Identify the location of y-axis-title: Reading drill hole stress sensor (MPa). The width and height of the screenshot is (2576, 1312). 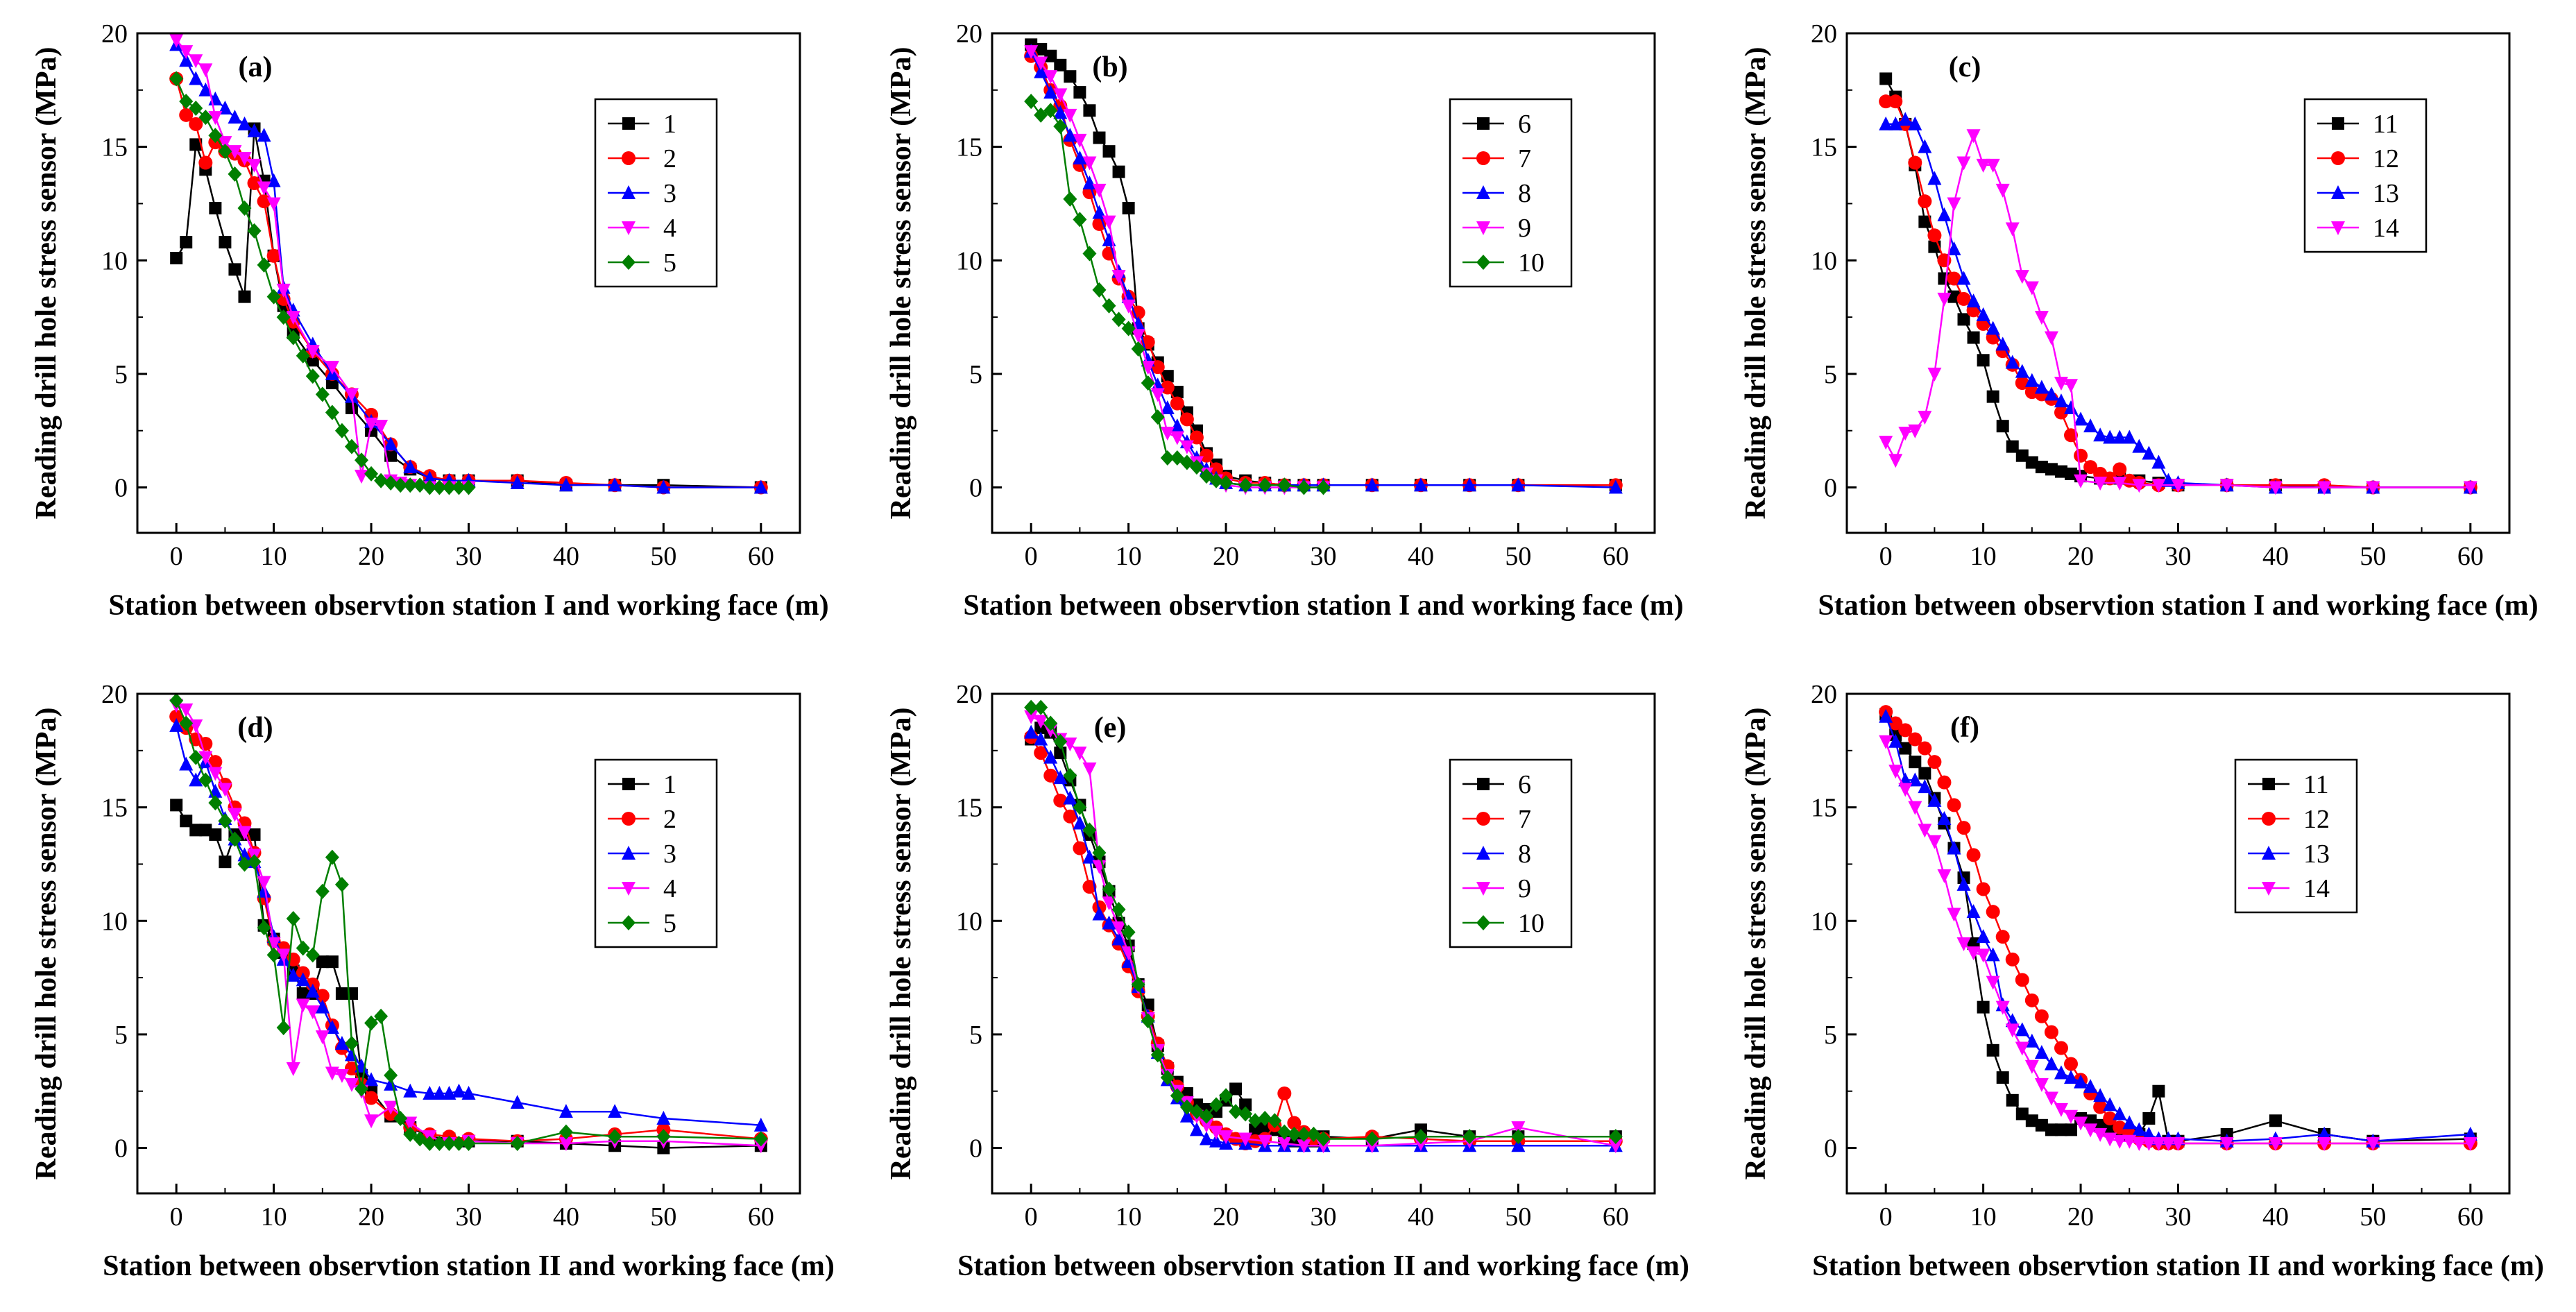
(901, 944).